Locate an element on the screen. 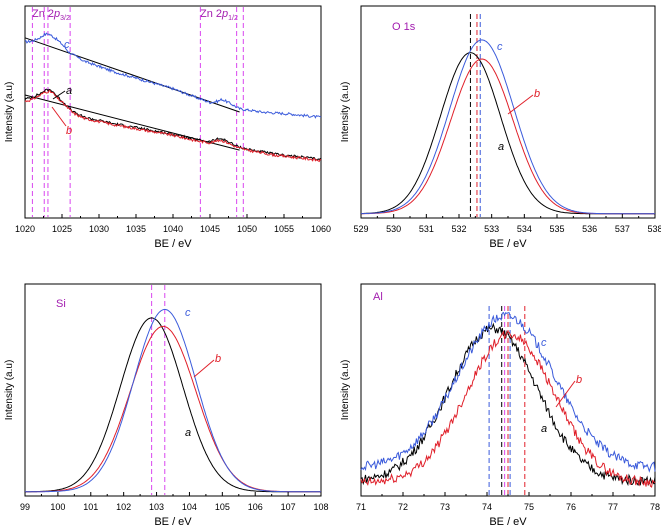 This screenshot has height=531, width=661. si-tick-label: 102 is located at coordinates (123, 507).